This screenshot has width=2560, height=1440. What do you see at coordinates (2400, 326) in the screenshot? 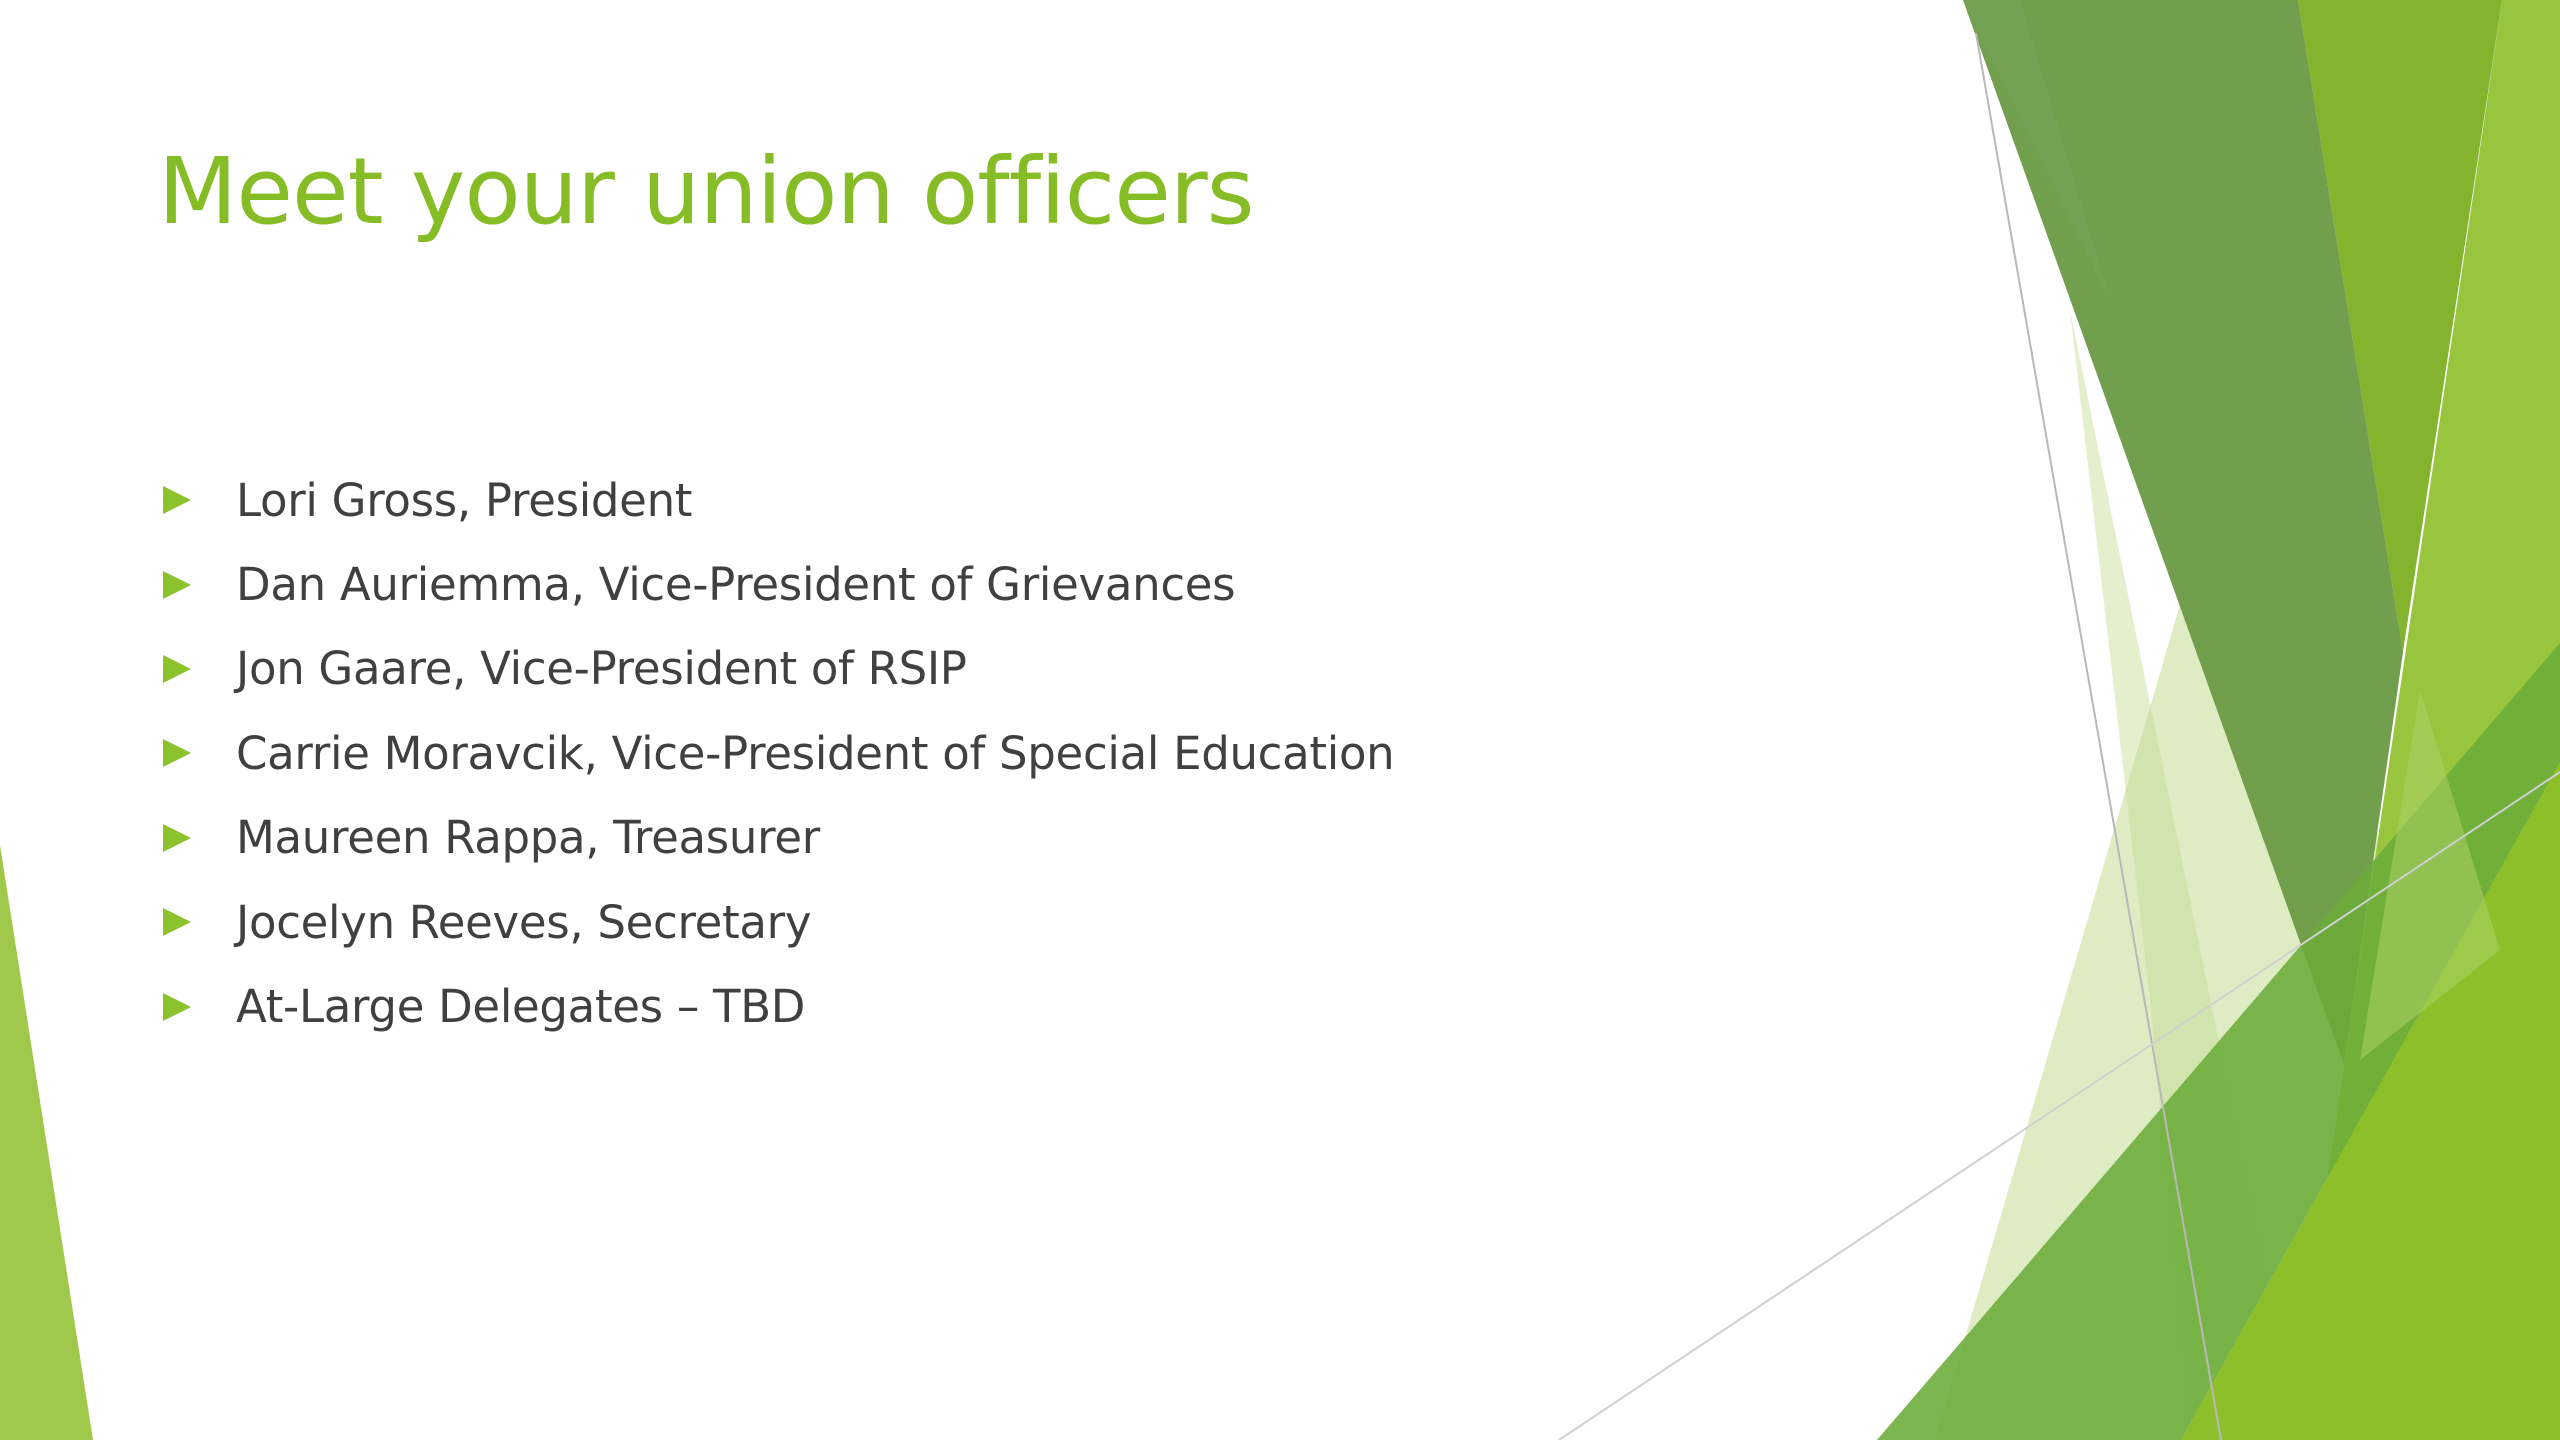
I see `mid-green-shape` at bounding box center [2400, 326].